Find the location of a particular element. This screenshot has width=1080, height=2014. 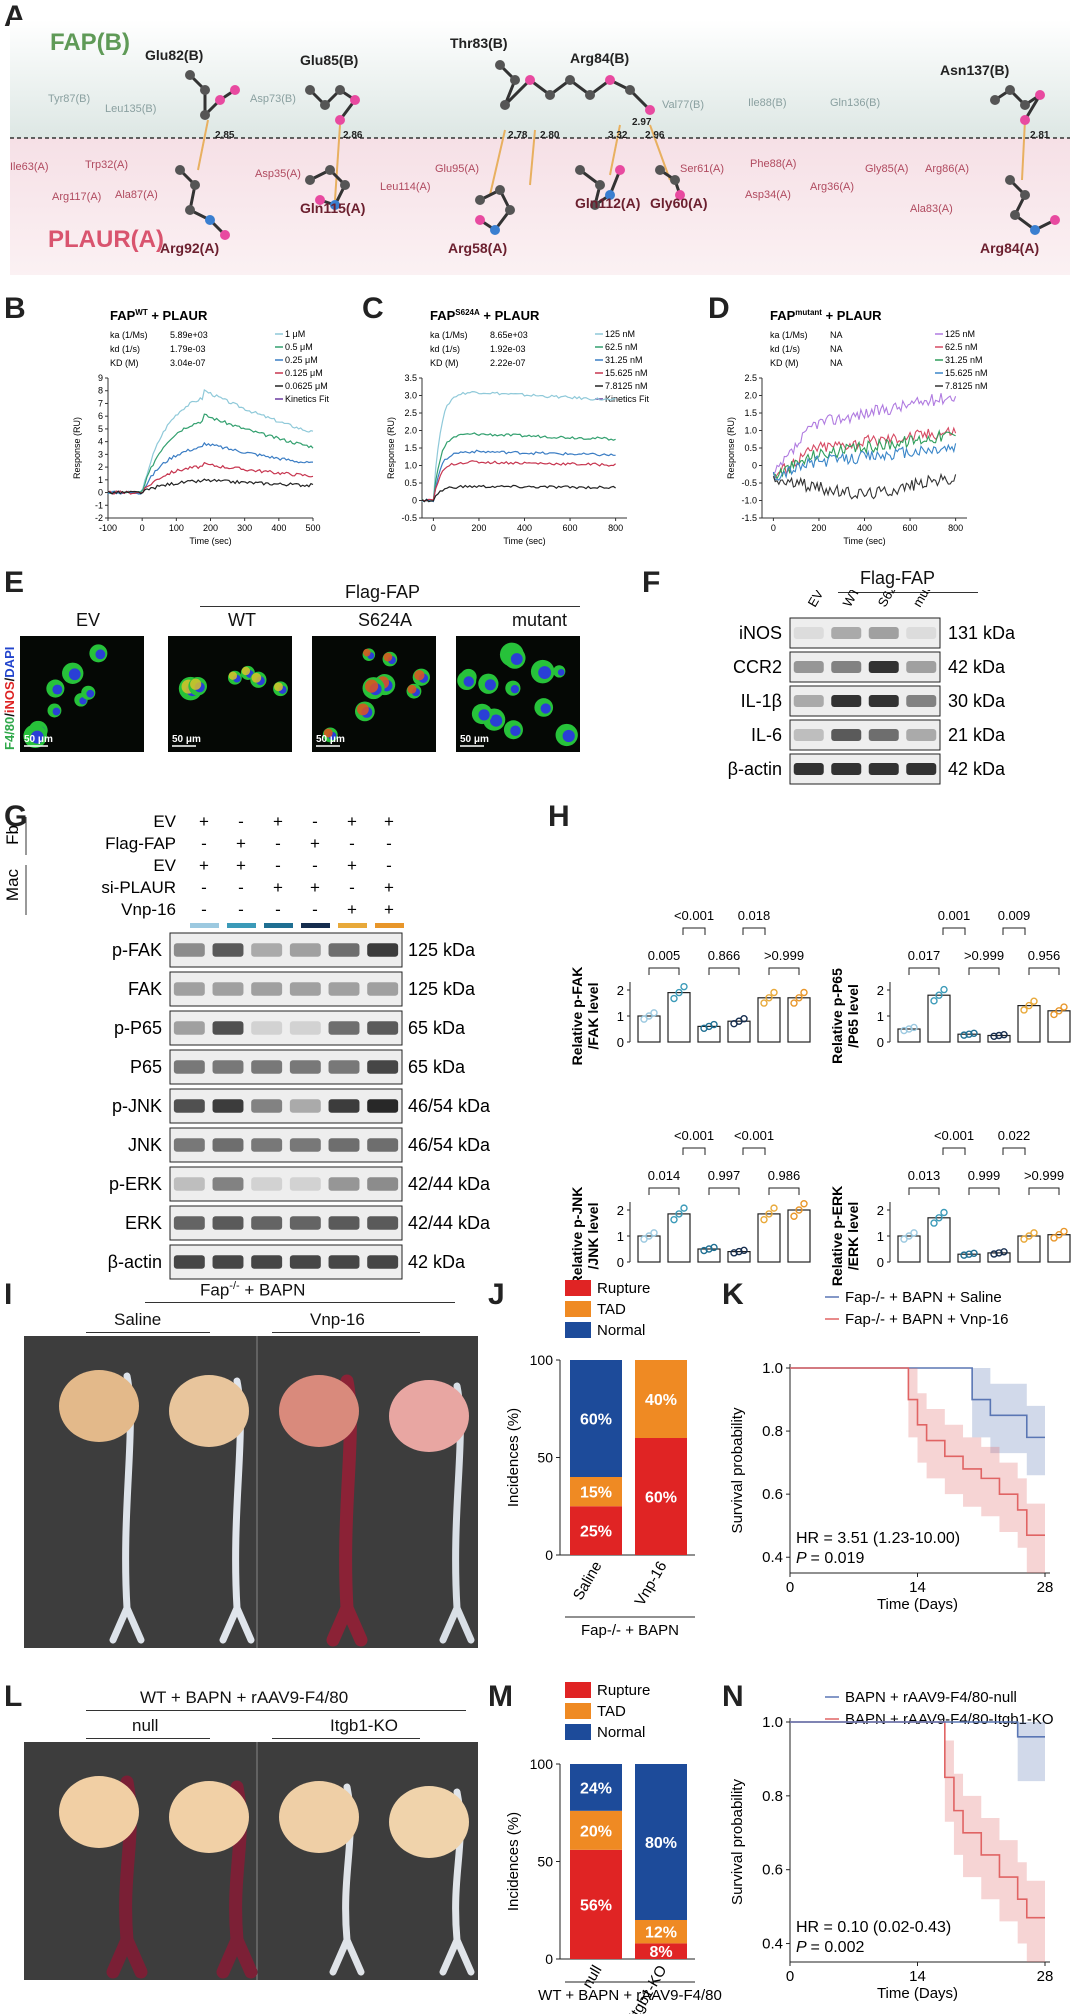

svg-text: Leu135(B) is located at coordinates (130, 109).